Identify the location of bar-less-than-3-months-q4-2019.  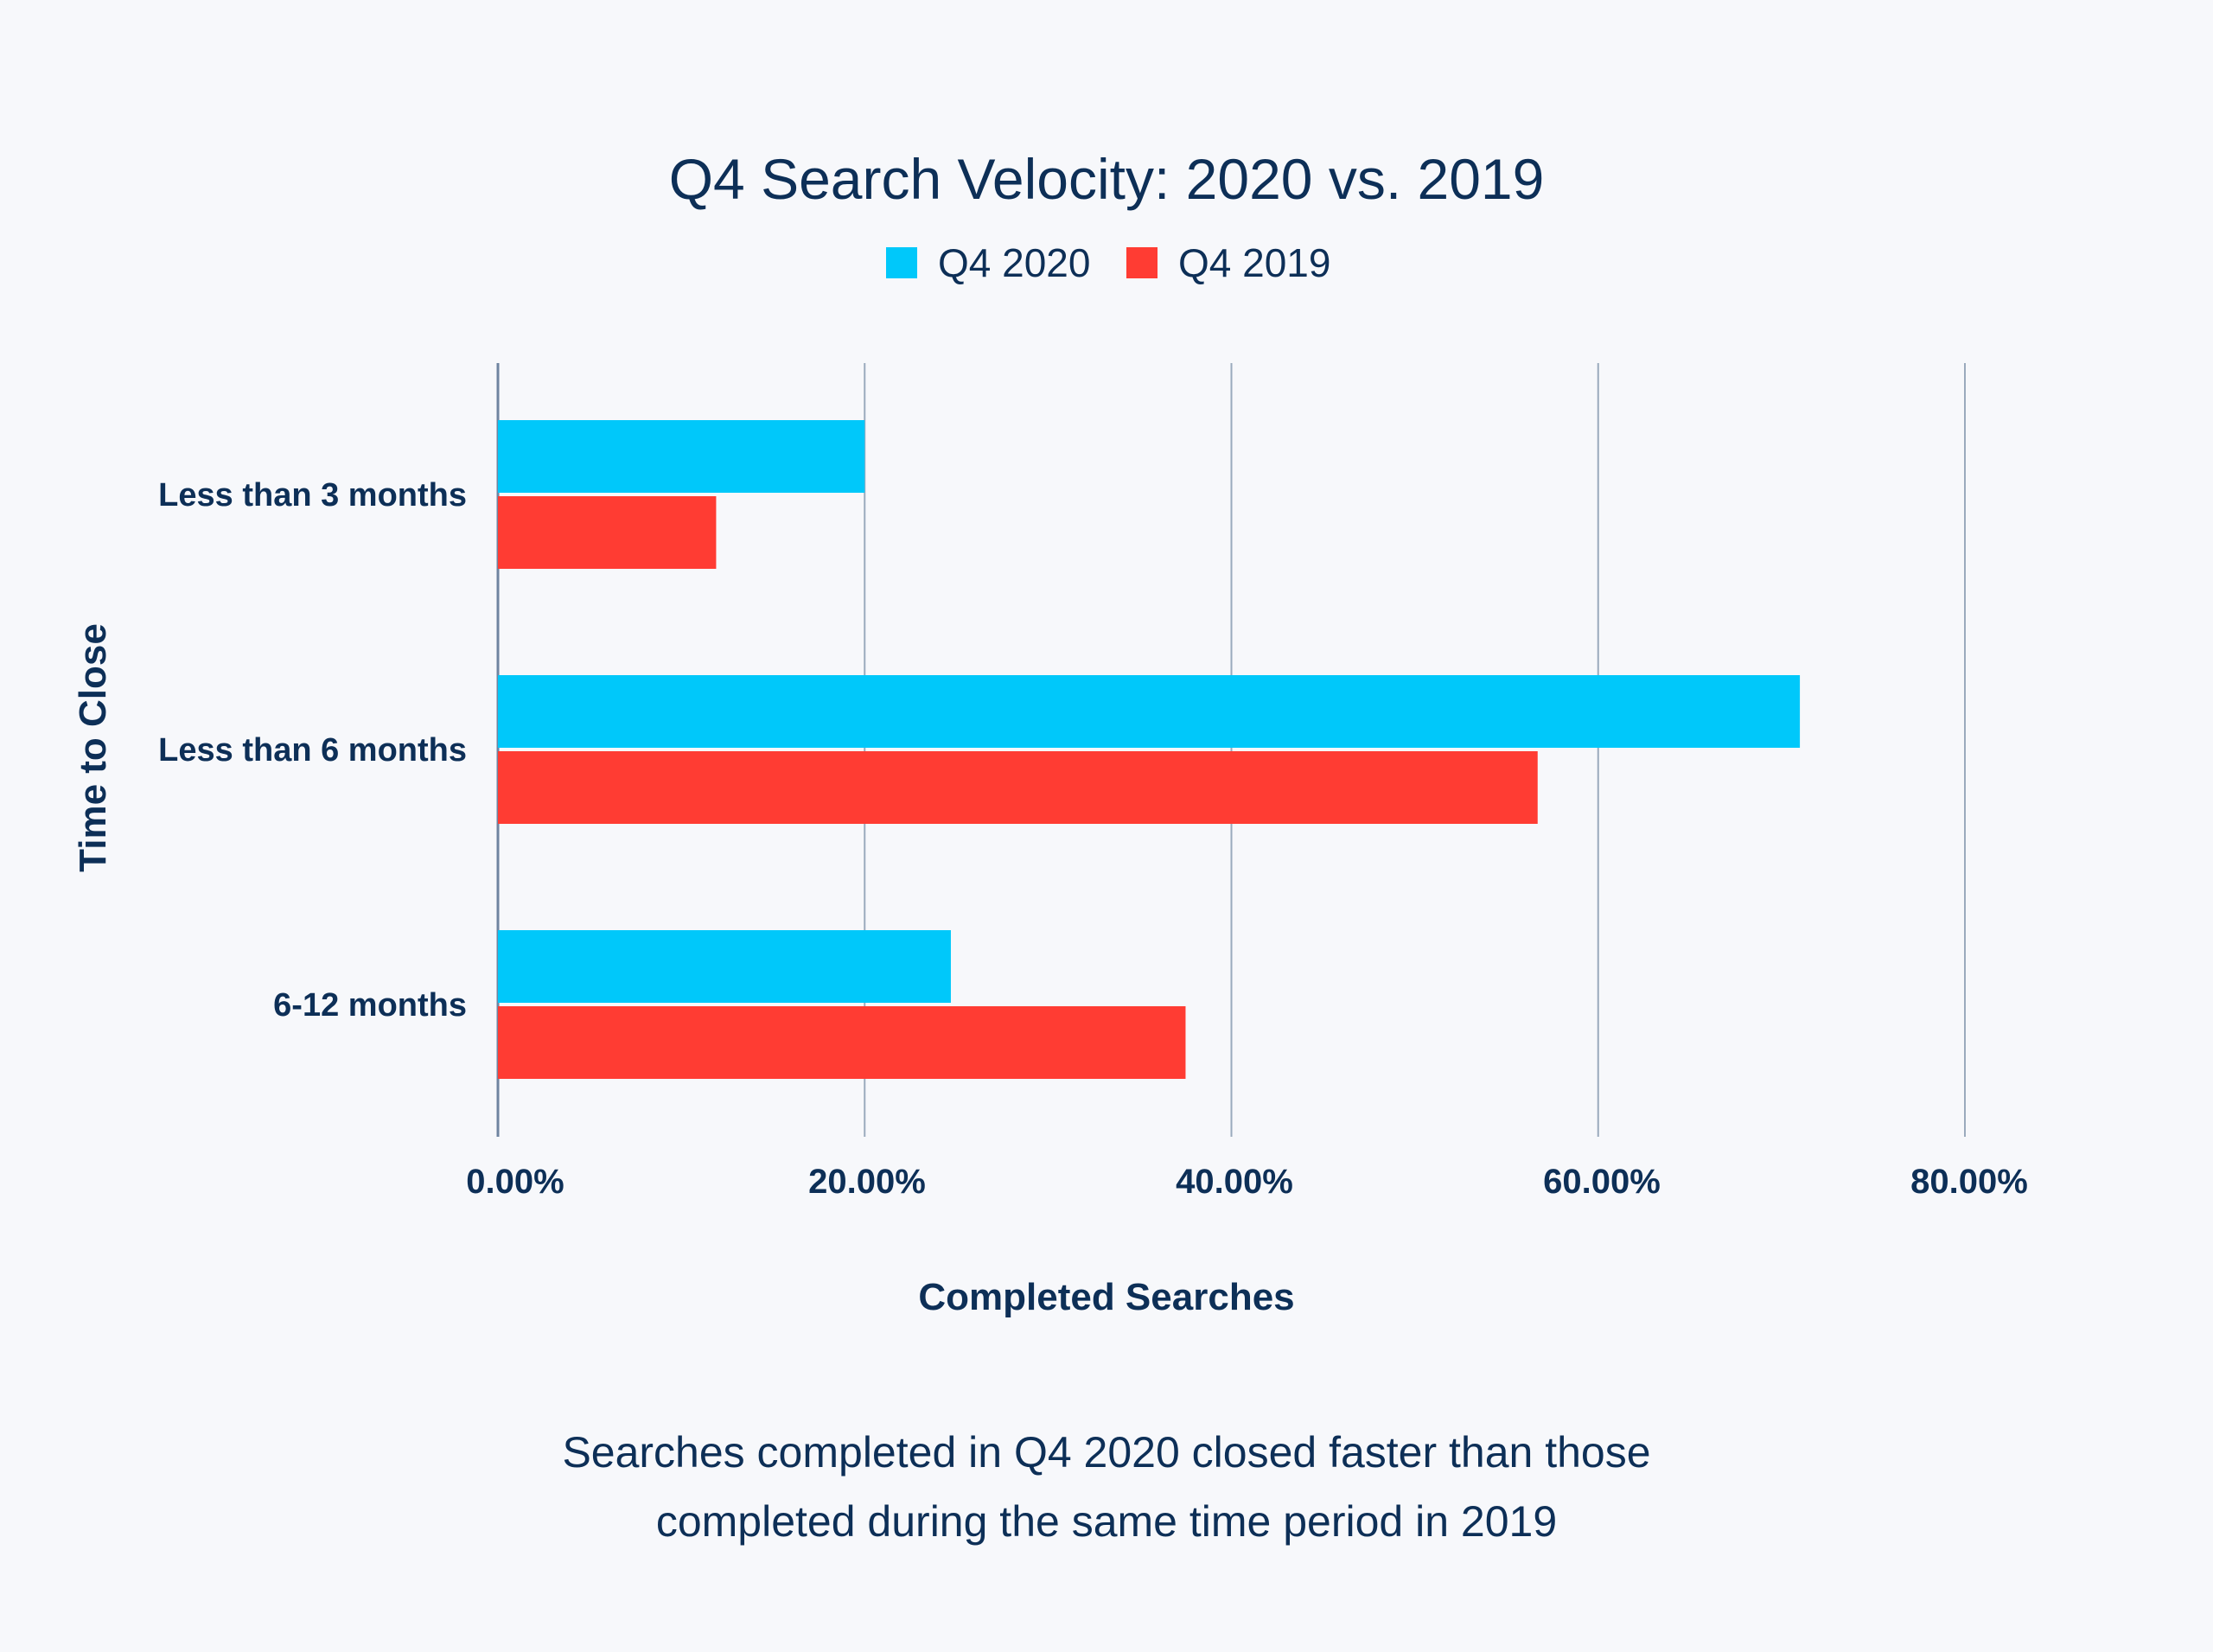
(607, 532).